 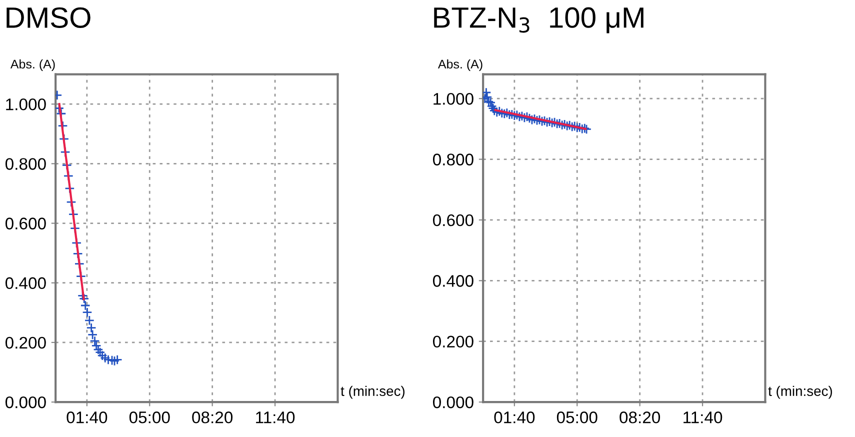 I want to click on chart-title: BTZ-N$_{3}$ 100 μM, so click(x=539, y=20).